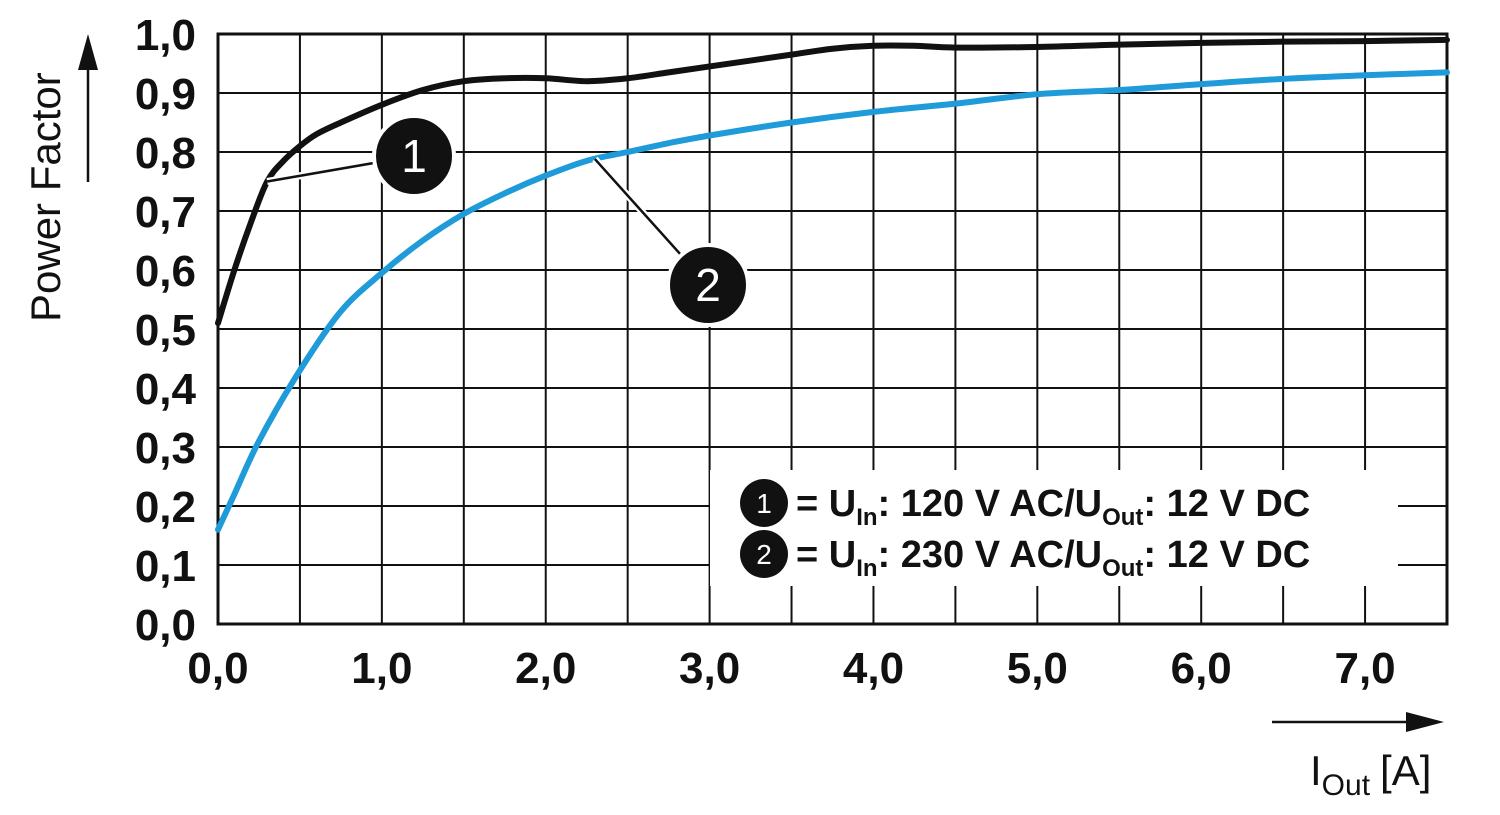  I want to click on legend-box, so click(1054, 528).